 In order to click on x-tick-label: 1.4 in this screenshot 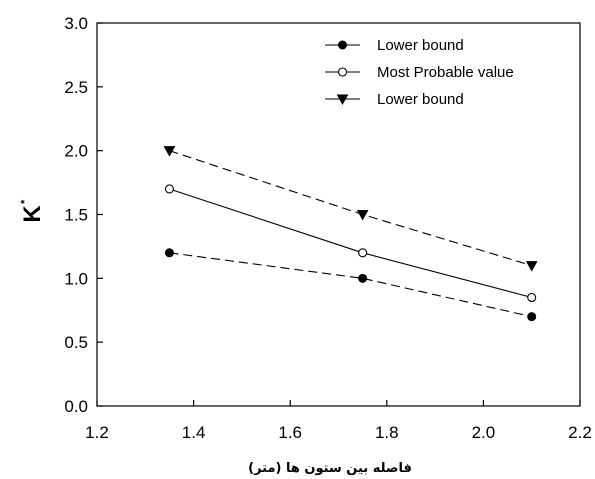, I will do `click(194, 432)`.